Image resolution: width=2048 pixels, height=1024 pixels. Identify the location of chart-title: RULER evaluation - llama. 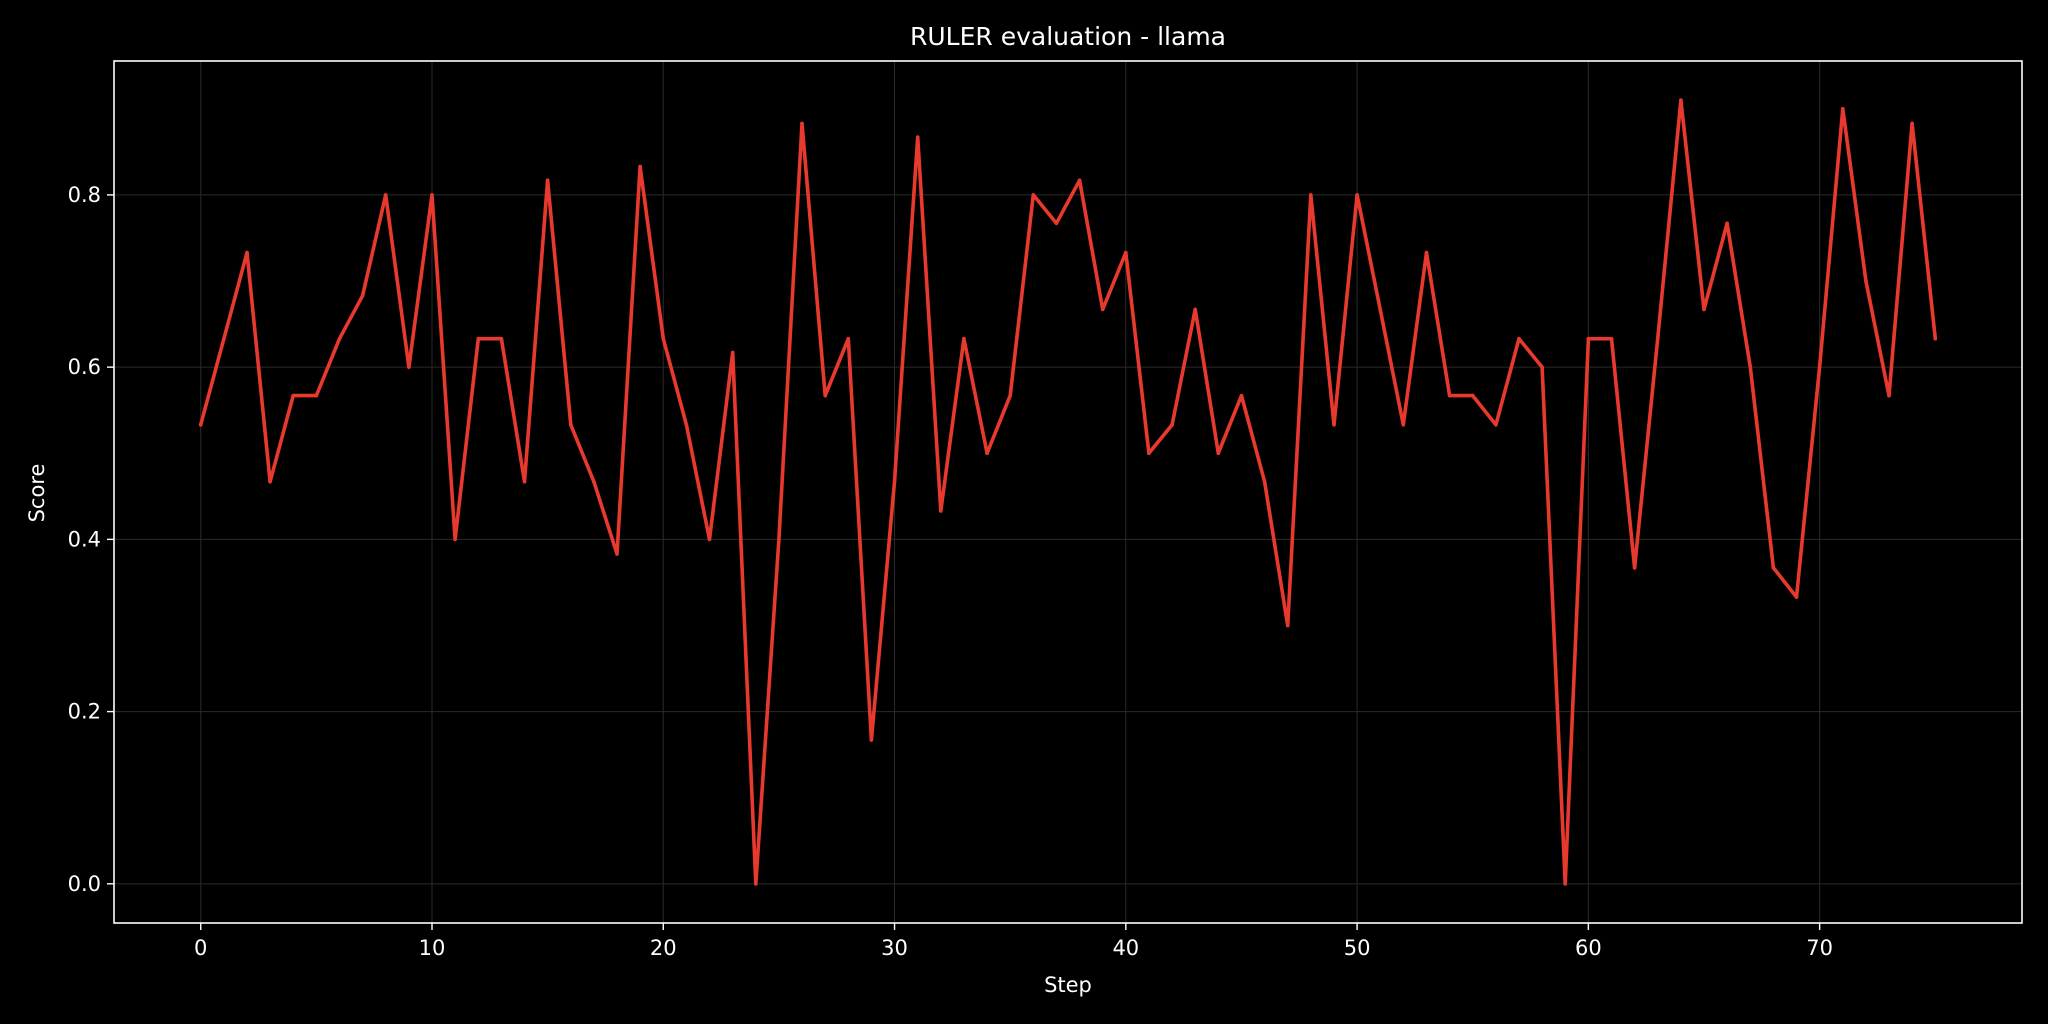
(1068, 36).